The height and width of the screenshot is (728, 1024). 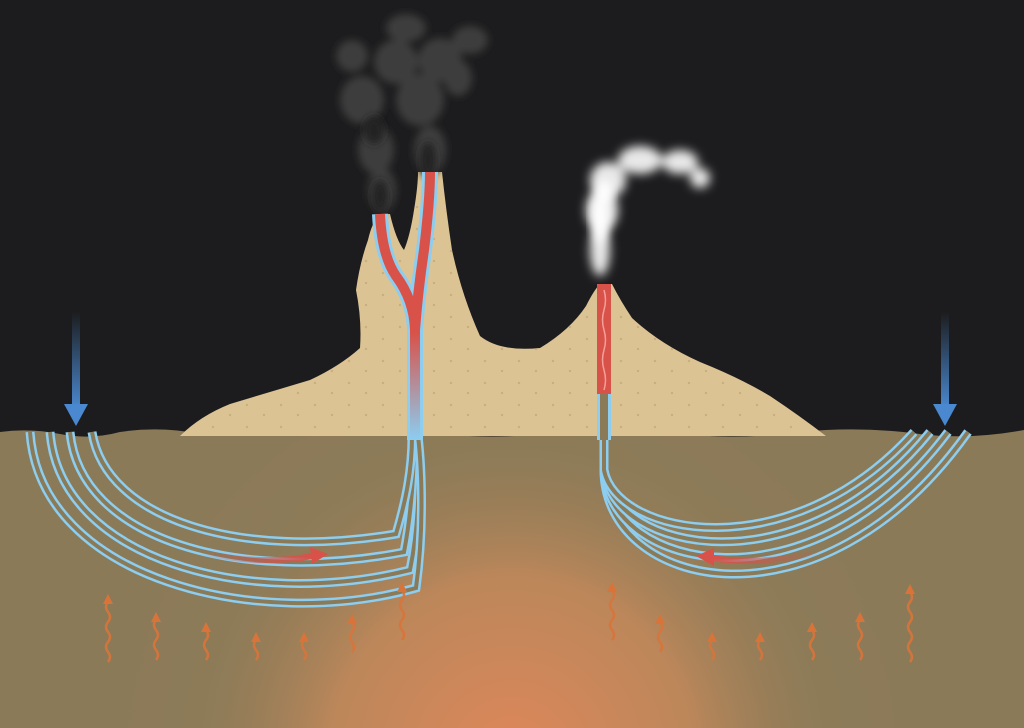 I want to click on dark-smoke-core, so click(x=400, y=164).